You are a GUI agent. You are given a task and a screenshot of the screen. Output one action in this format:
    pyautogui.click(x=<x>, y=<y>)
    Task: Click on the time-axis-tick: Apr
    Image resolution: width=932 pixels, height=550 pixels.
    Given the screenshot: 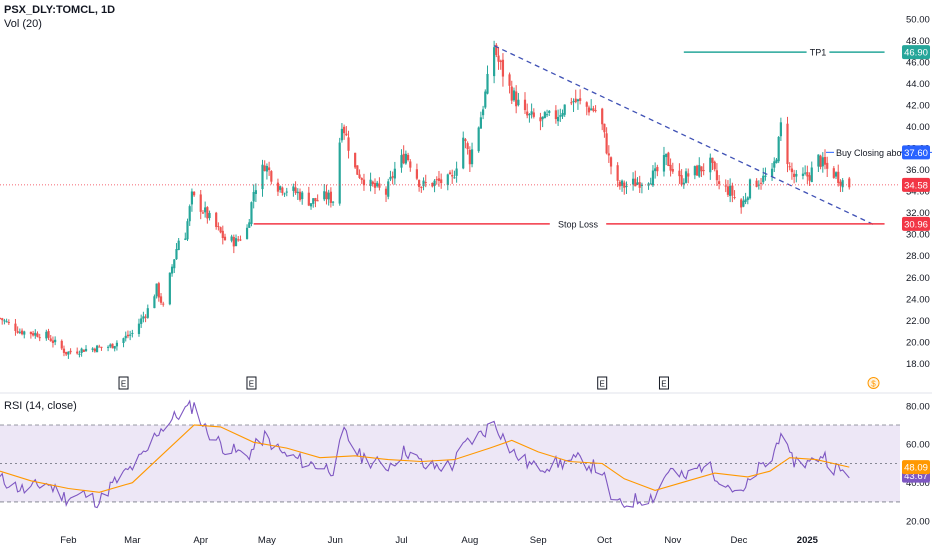 What is the action you would take?
    pyautogui.click(x=200, y=540)
    